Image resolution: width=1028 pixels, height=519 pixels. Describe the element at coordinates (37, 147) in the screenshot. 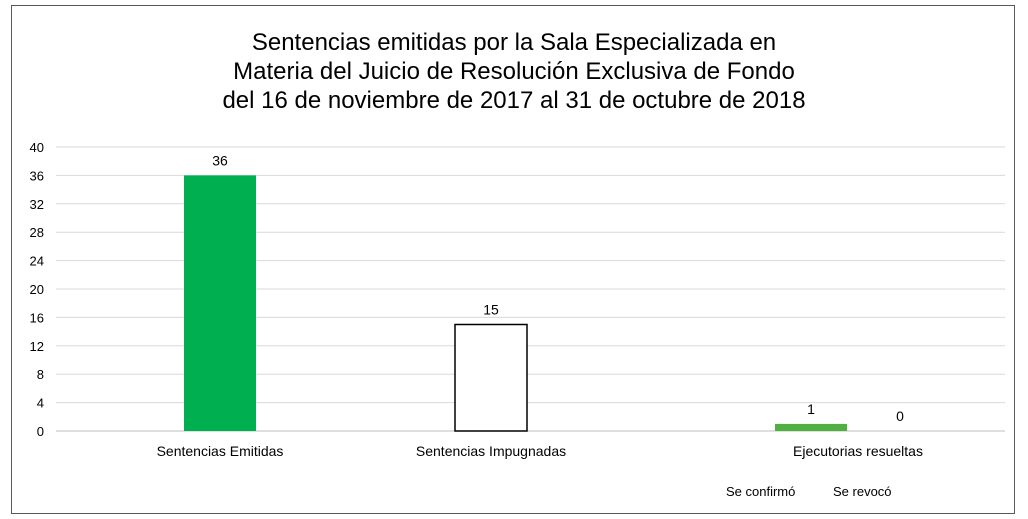

I see `y-tick-label-40: 40` at that location.